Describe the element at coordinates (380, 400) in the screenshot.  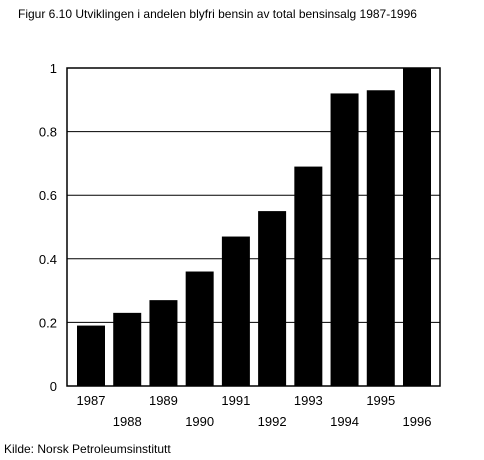
I see `x-tick-label: 1995` at that location.